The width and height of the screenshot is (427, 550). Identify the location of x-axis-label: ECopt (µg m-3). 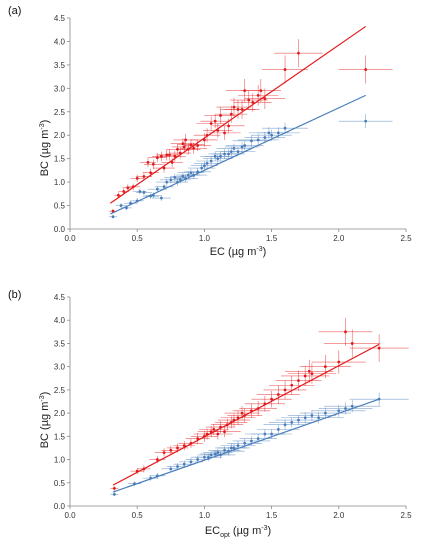
(238, 532).